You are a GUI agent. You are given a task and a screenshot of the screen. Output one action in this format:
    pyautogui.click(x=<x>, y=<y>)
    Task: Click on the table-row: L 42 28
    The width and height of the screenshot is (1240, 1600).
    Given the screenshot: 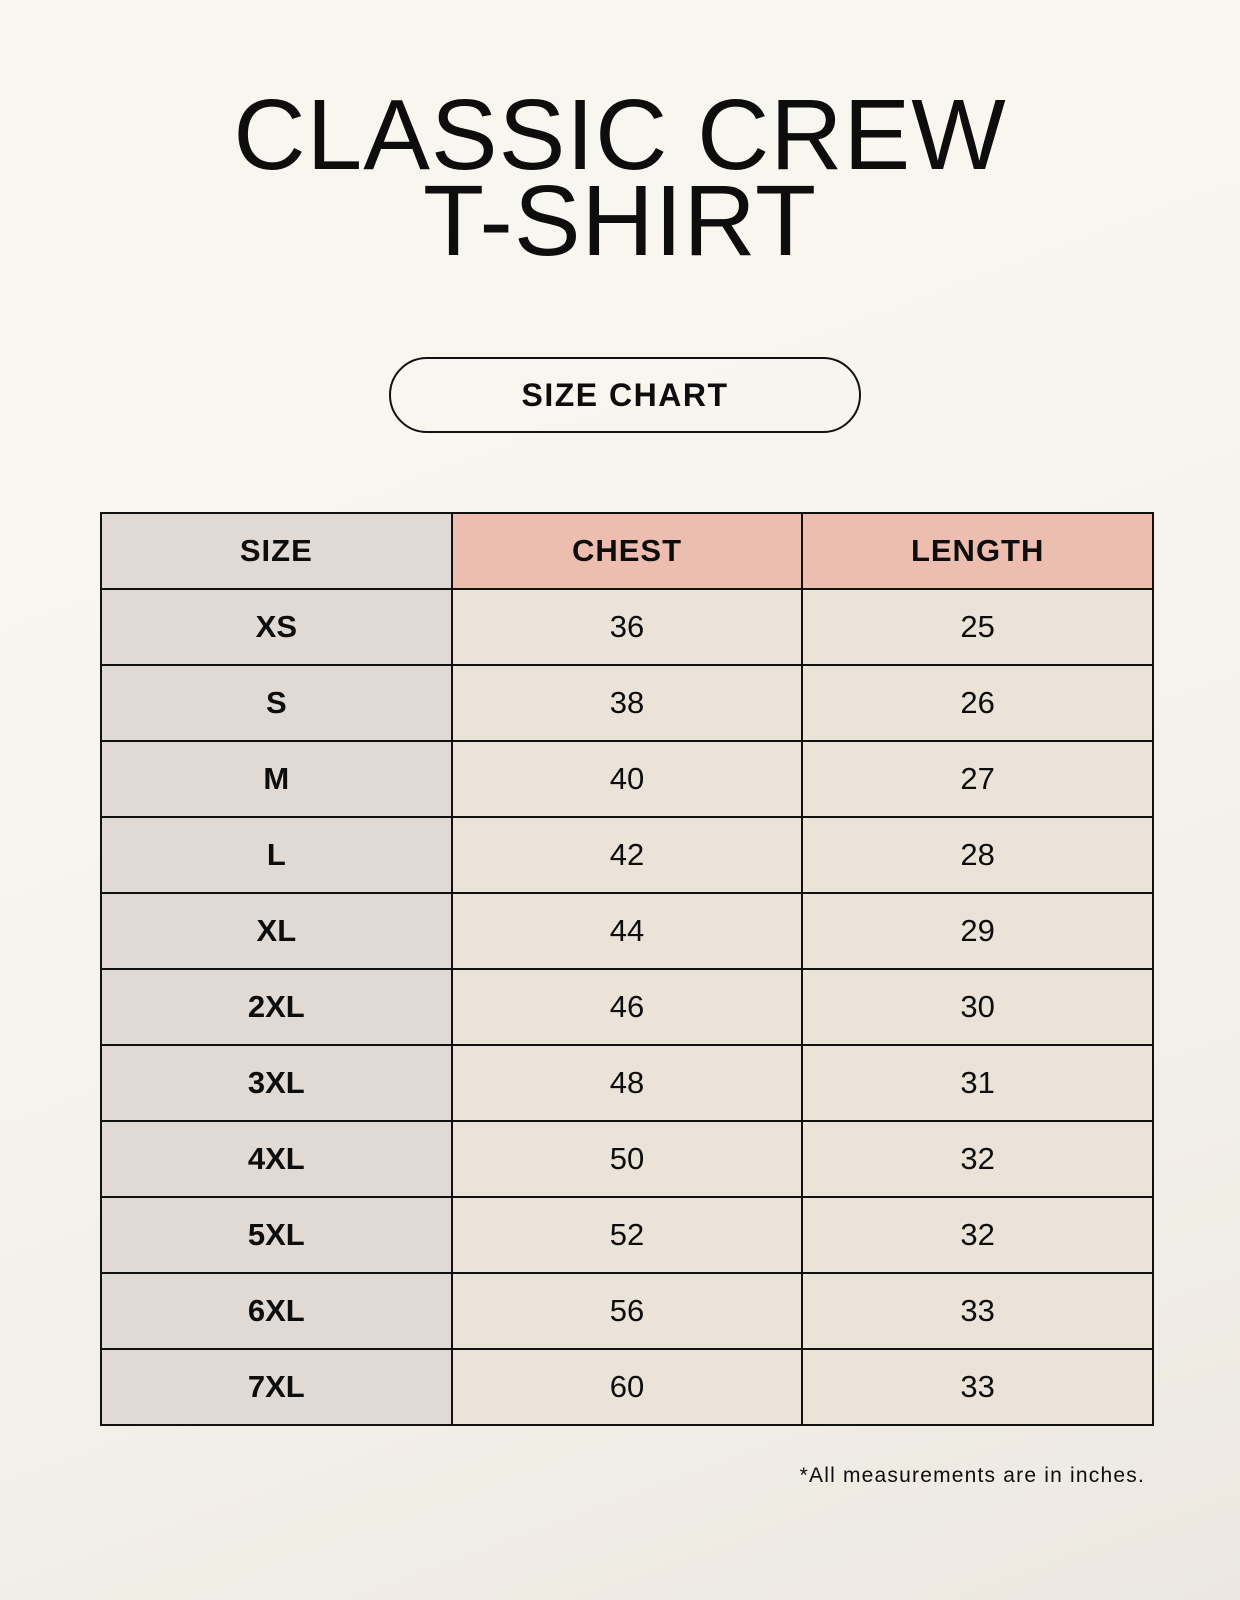 What is the action you would take?
    pyautogui.click(x=627, y=855)
    